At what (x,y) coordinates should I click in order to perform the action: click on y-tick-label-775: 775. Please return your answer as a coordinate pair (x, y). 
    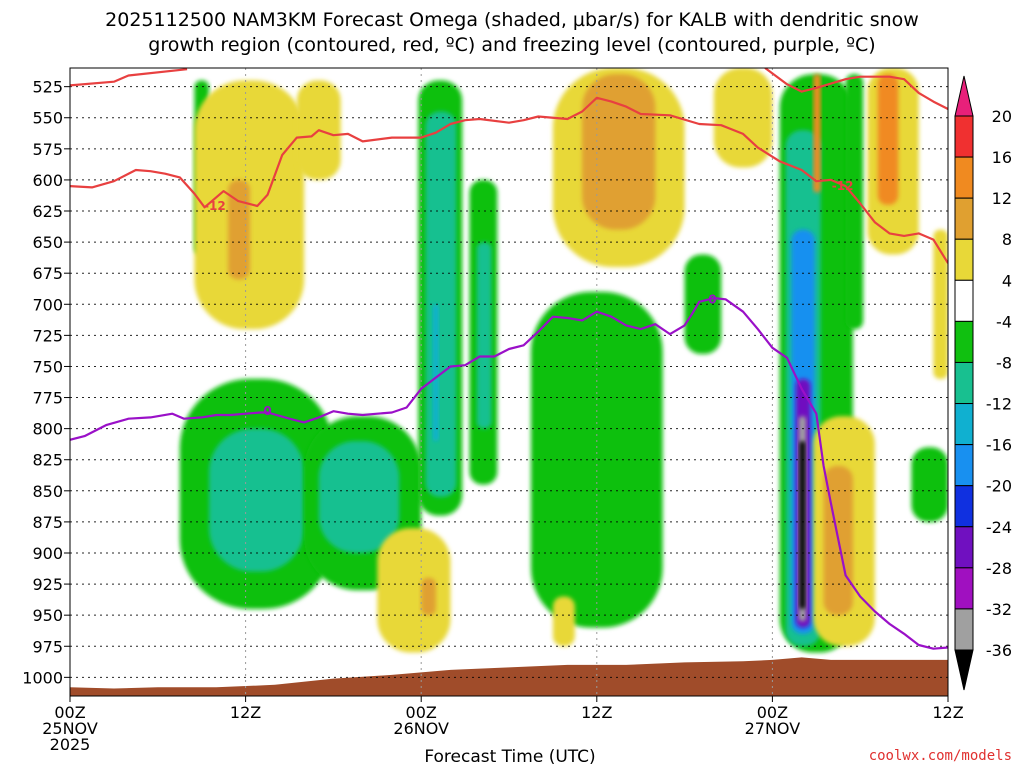
    Looking at the image, I should click on (47, 398).